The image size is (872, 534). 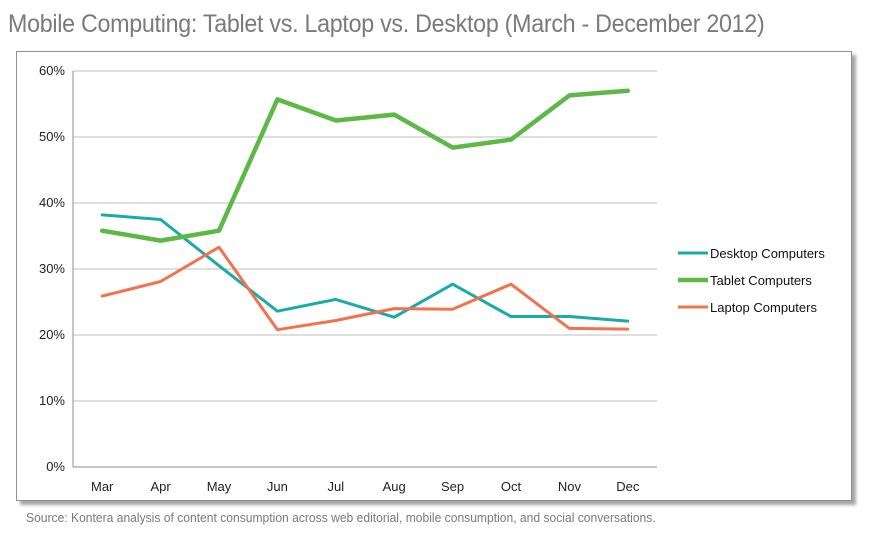 I want to click on y-tick-label: 30%, so click(x=52, y=268).